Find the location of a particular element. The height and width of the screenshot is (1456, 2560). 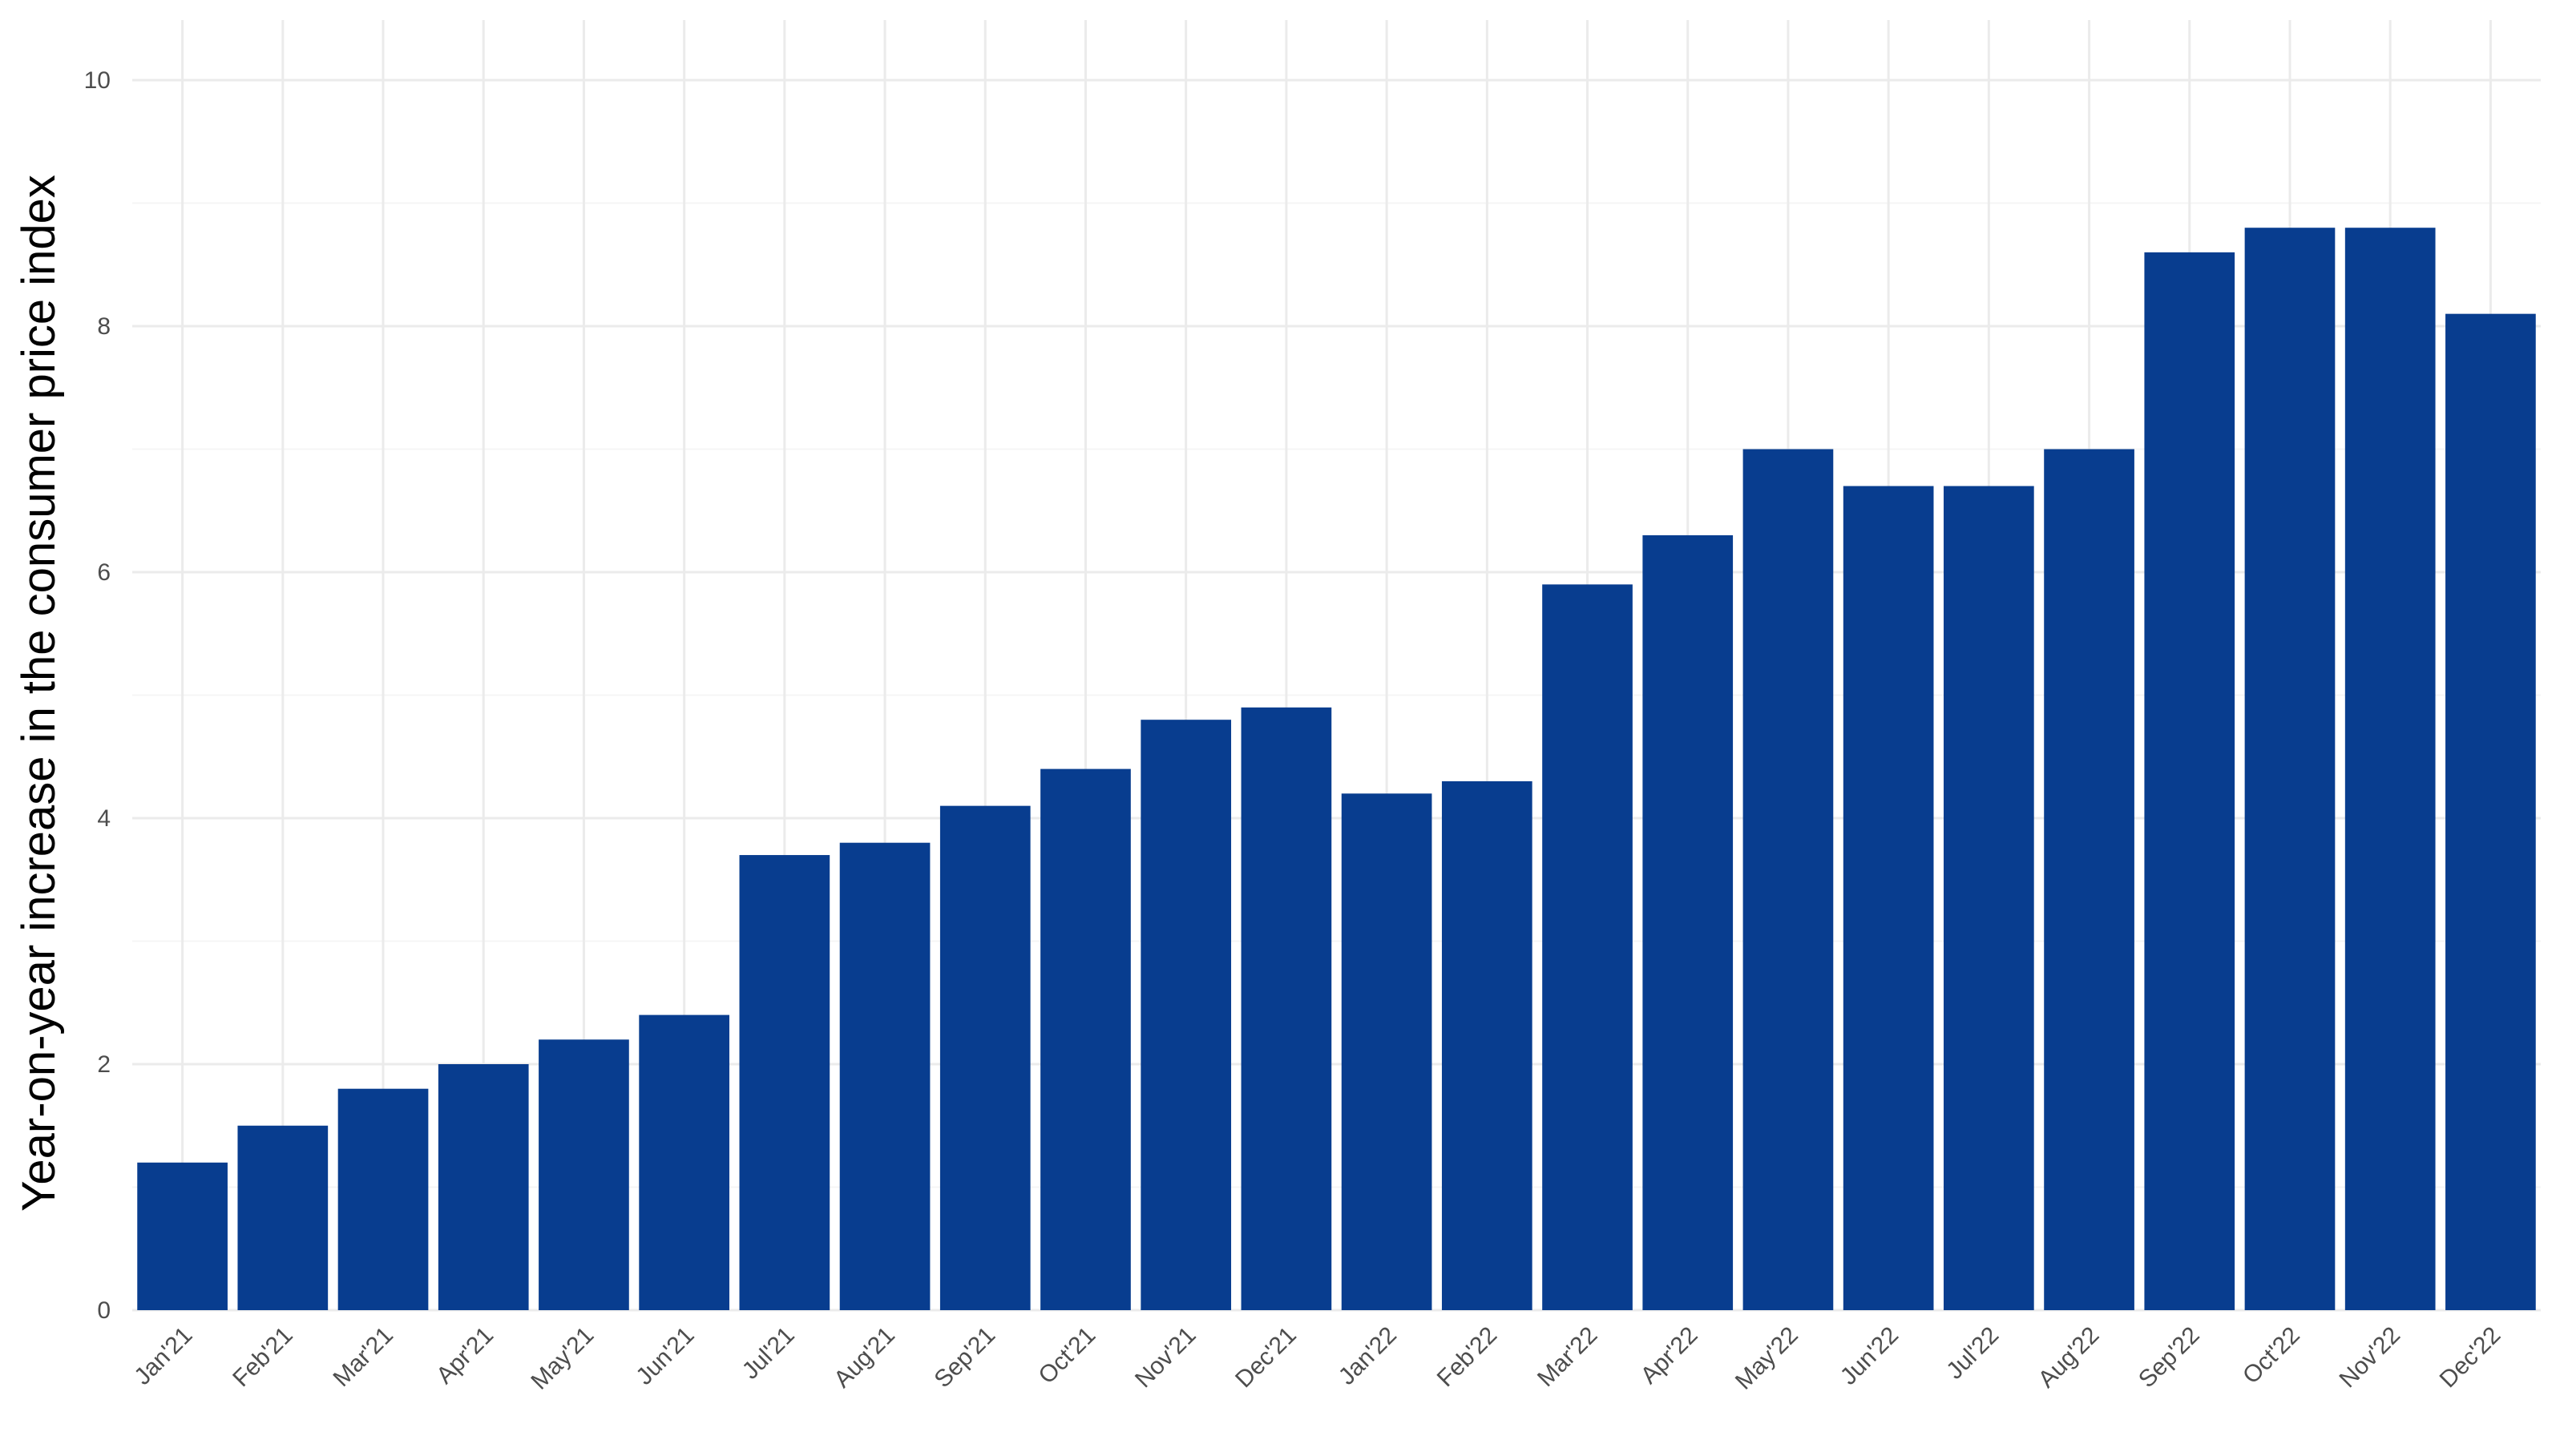

x-tick-label: Apr'21 is located at coordinates (465, 1355).